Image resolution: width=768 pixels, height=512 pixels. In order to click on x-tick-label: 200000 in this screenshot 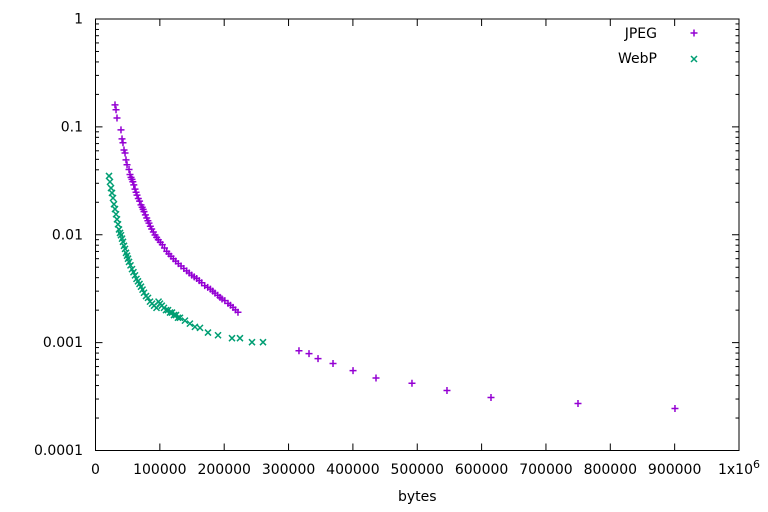, I will do `click(223, 470)`.